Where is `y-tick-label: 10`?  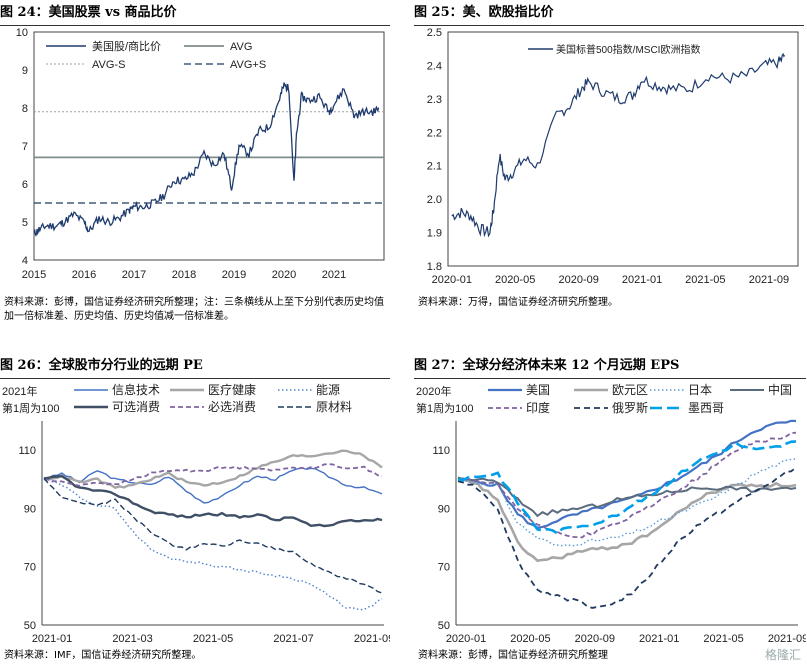 y-tick-label: 10 is located at coordinates (22, 33).